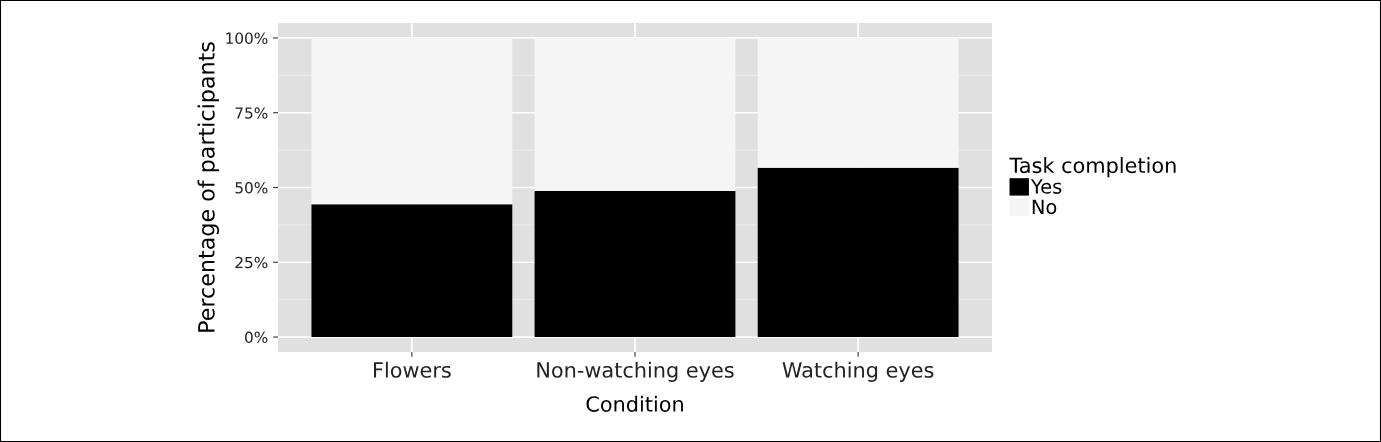 Image resolution: width=1381 pixels, height=442 pixels. What do you see at coordinates (412, 369) in the screenshot?
I see `x-tick-label: Flowers` at bounding box center [412, 369].